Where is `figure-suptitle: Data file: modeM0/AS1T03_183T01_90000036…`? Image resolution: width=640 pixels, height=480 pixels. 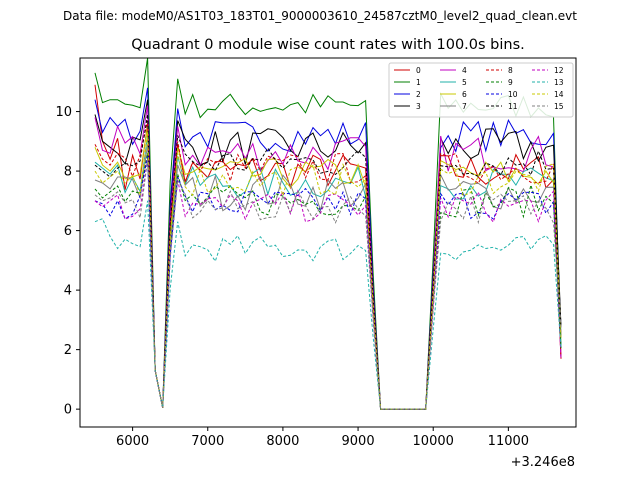 figure-suptitle: Data file: modeM0/AS1T03_183T01_90000036… is located at coordinates (320, 16).